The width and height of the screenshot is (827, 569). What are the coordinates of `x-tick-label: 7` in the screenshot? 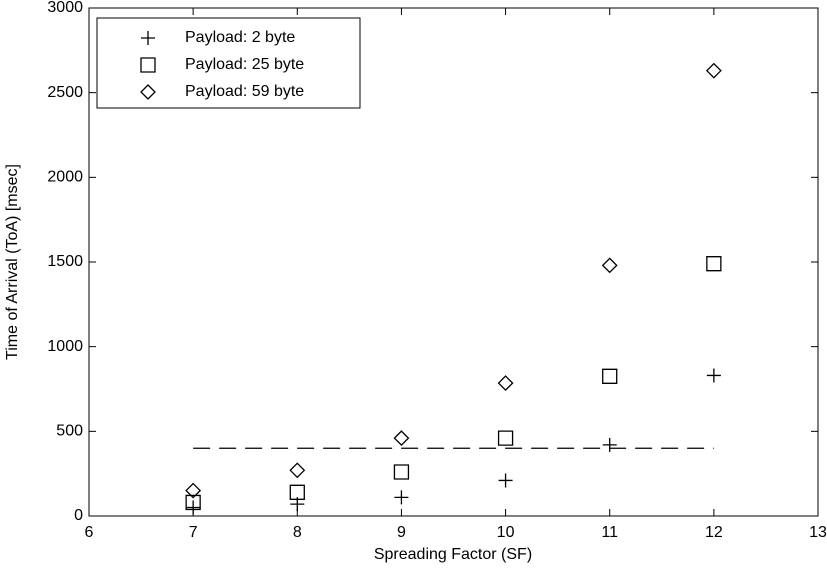 It's located at (193, 532).